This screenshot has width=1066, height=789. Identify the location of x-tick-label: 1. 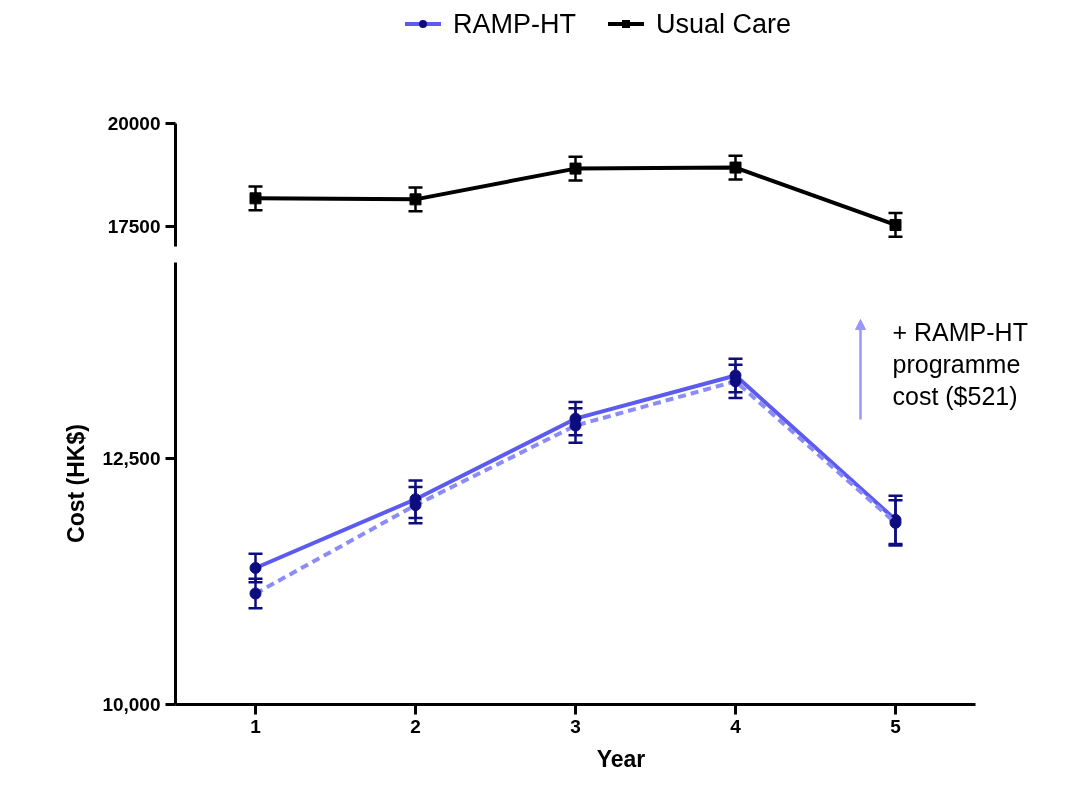
(256, 726).